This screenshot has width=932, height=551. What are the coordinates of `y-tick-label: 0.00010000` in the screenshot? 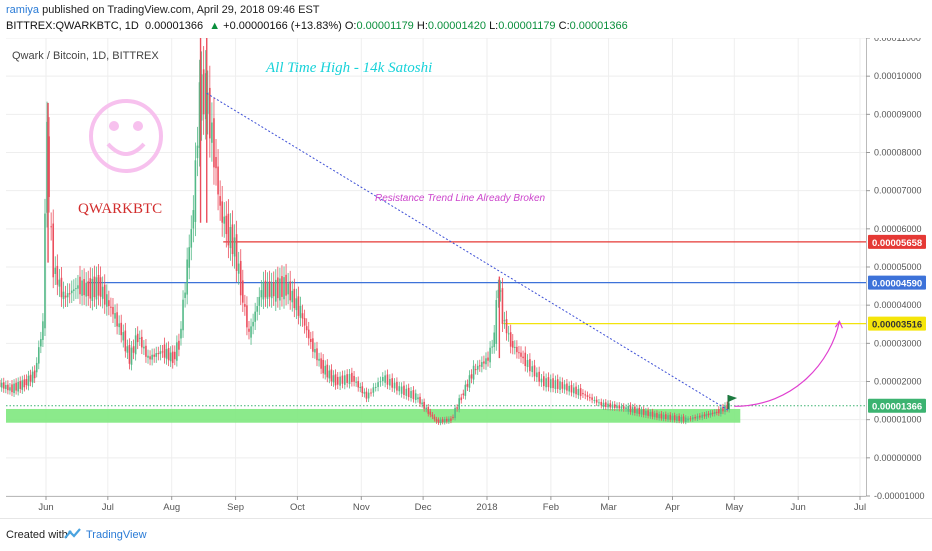 It's located at (898, 76).